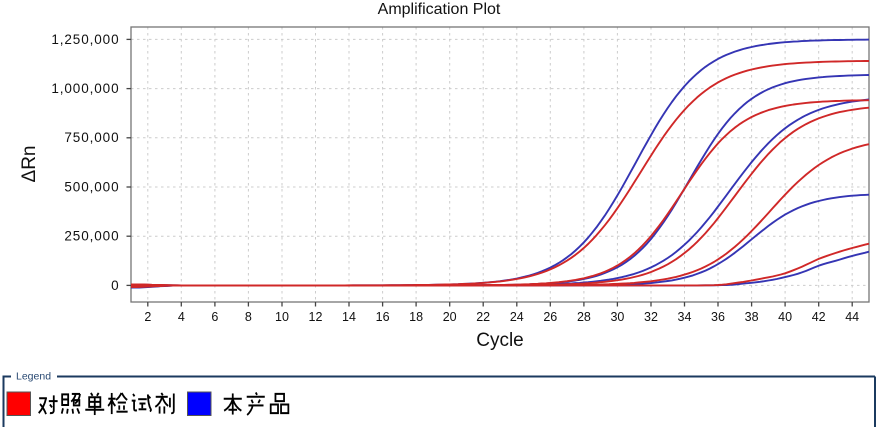  Describe the element at coordinates (91, 137) in the screenshot. I see `svg-text: 750,000` at that location.